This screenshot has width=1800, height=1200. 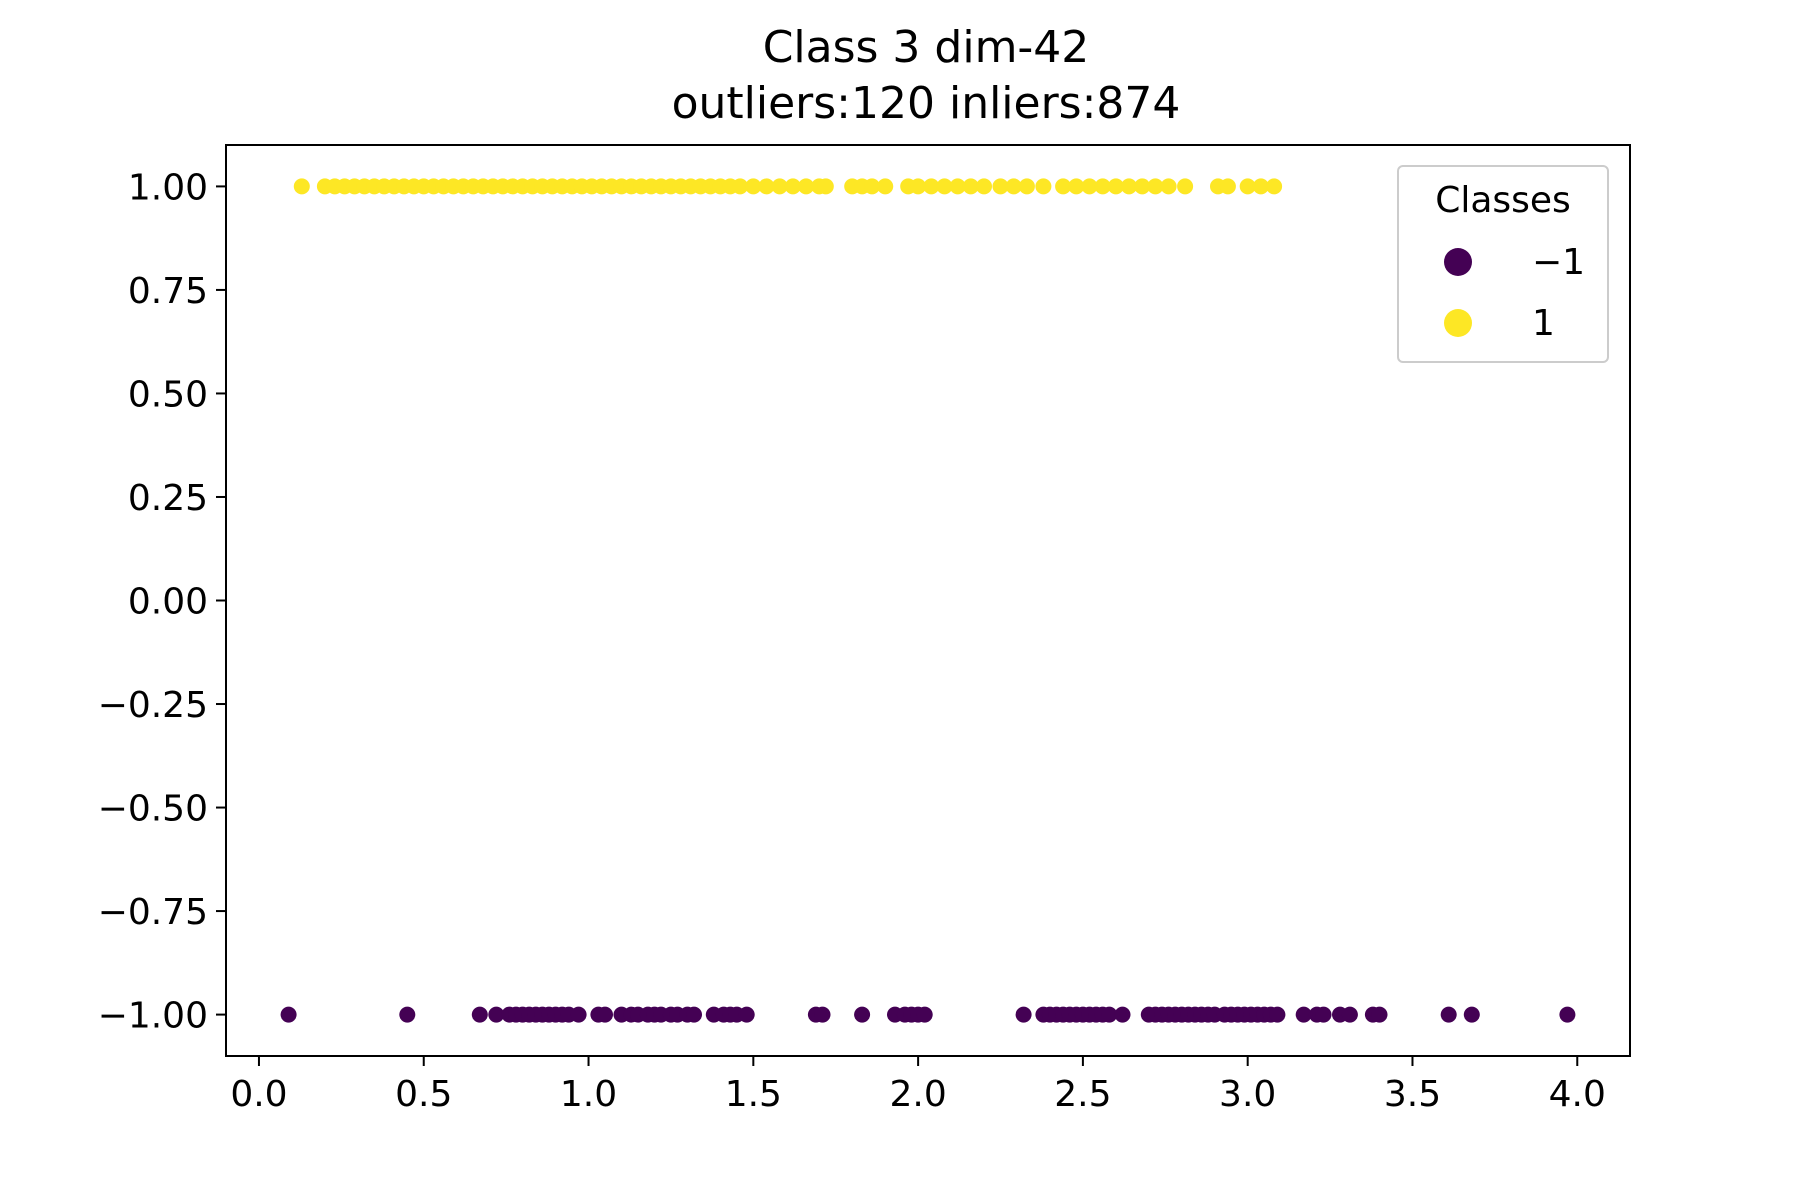 I want to click on y-tick-label: 1.00, so click(x=168, y=187).